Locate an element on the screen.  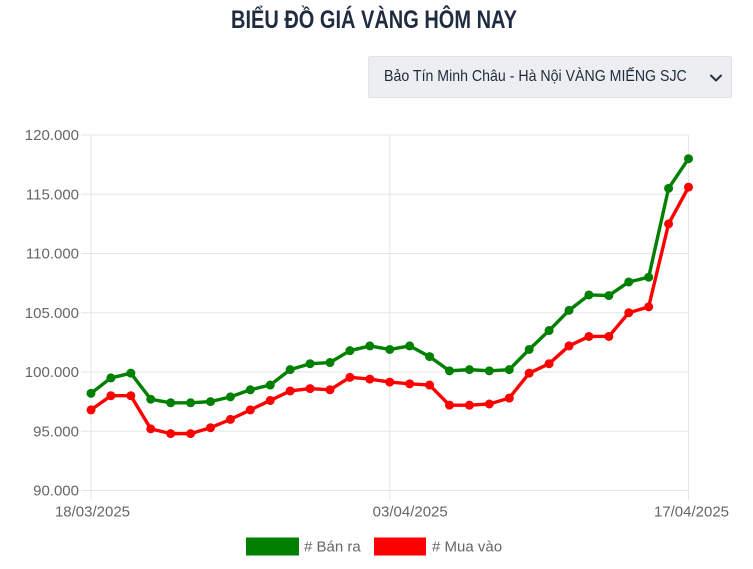
svg-text: 95.000 is located at coordinates (56, 431).